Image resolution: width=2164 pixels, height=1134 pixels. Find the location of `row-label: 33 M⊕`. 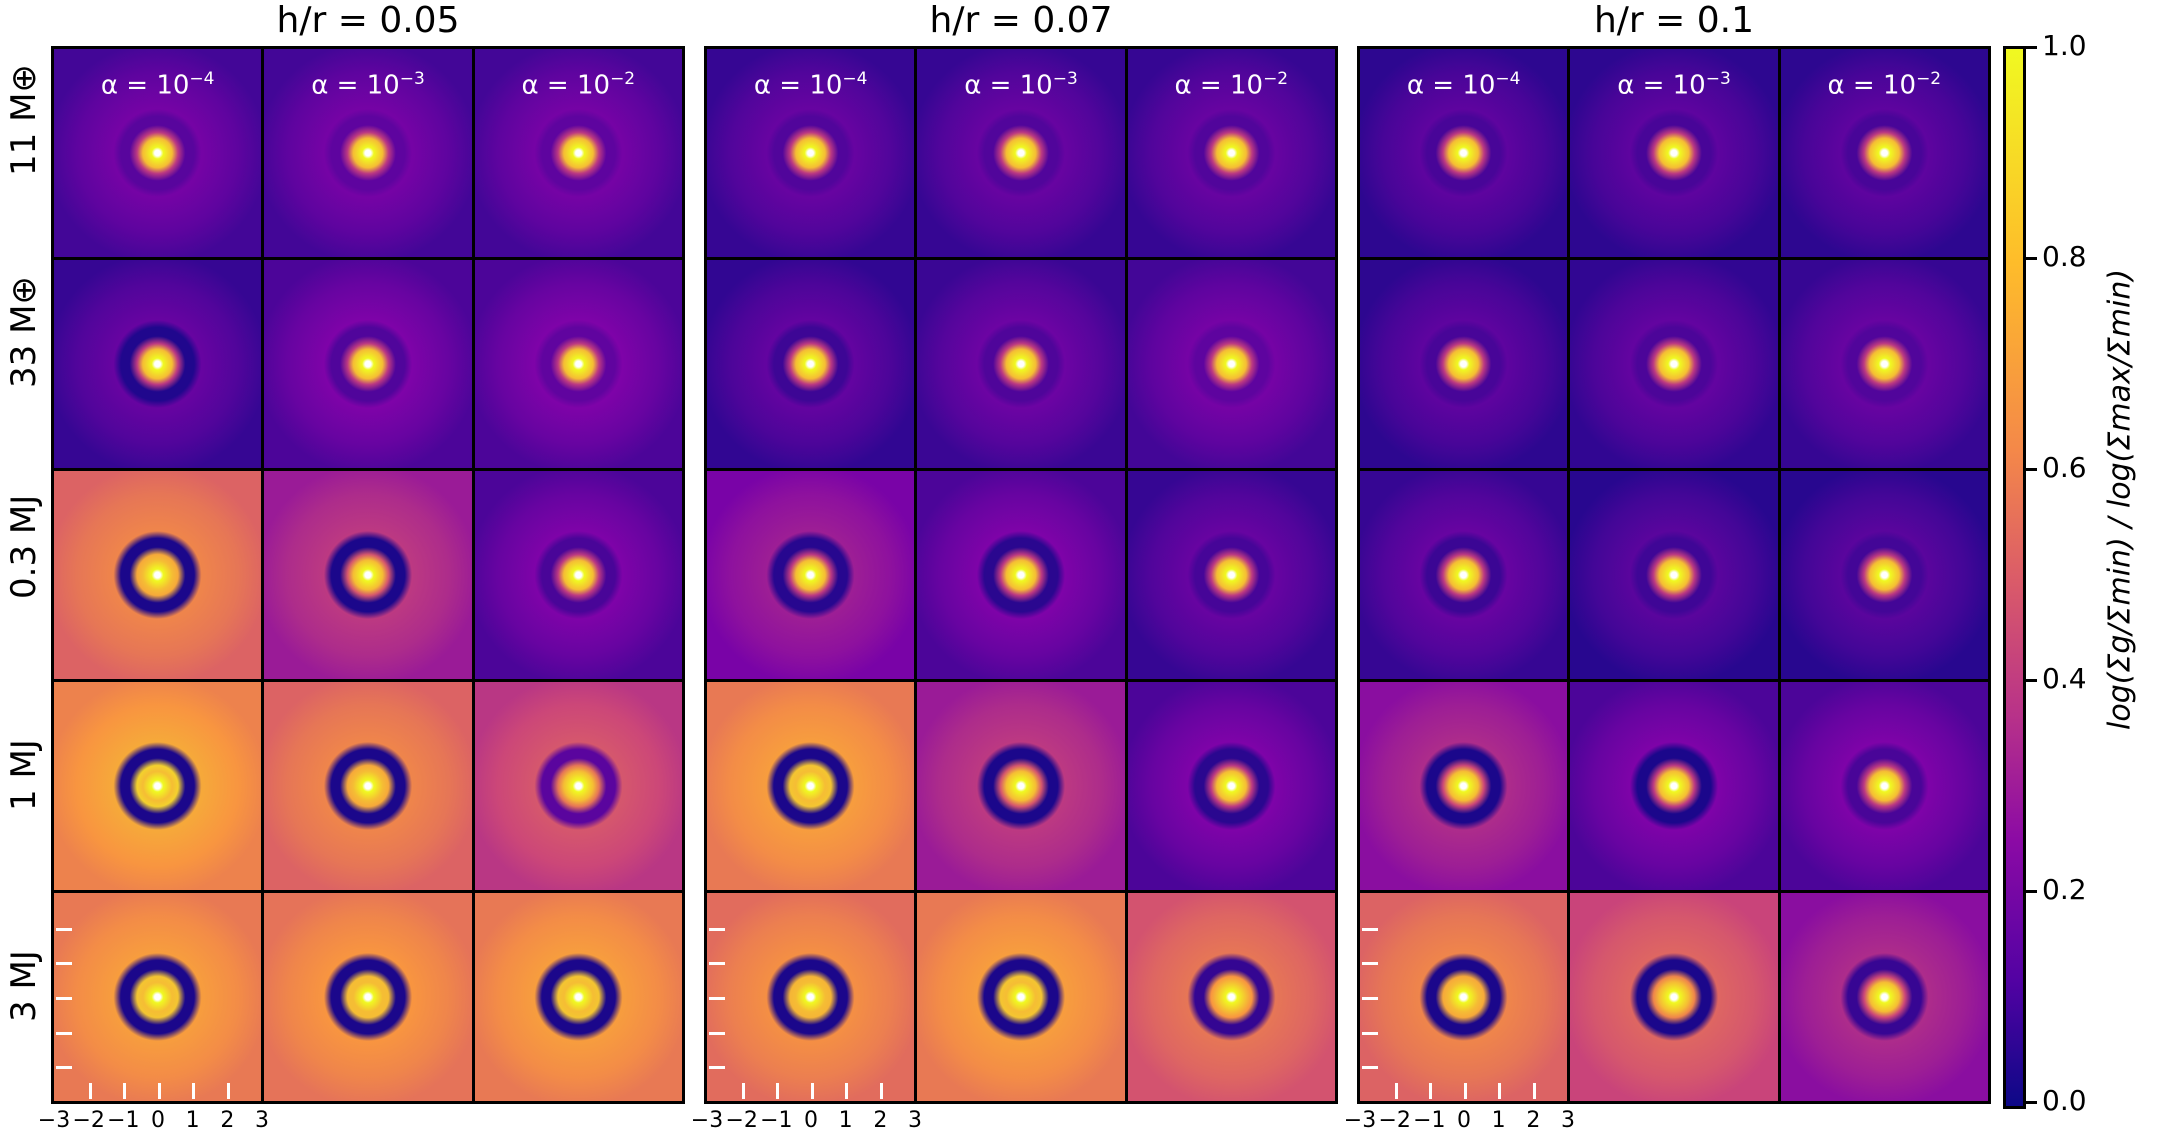

row-label: 33 M⊕ is located at coordinates (24, 331).